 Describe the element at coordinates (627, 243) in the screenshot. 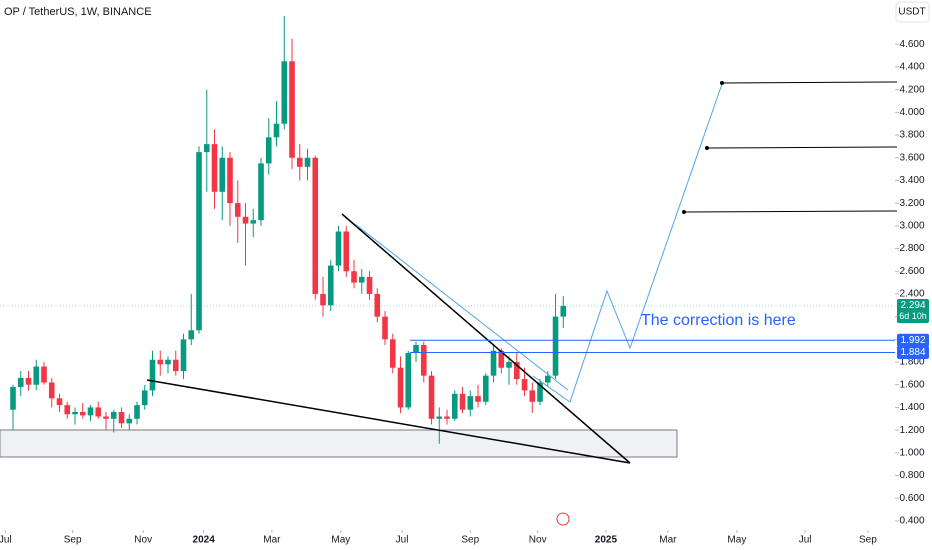

I see `projection` at that location.